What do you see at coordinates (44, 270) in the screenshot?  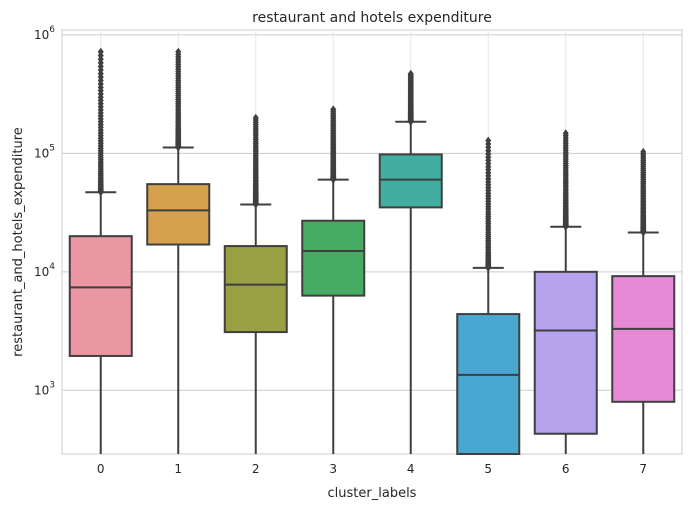 I see `y-tick-label: 10⁴` at bounding box center [44, 270].